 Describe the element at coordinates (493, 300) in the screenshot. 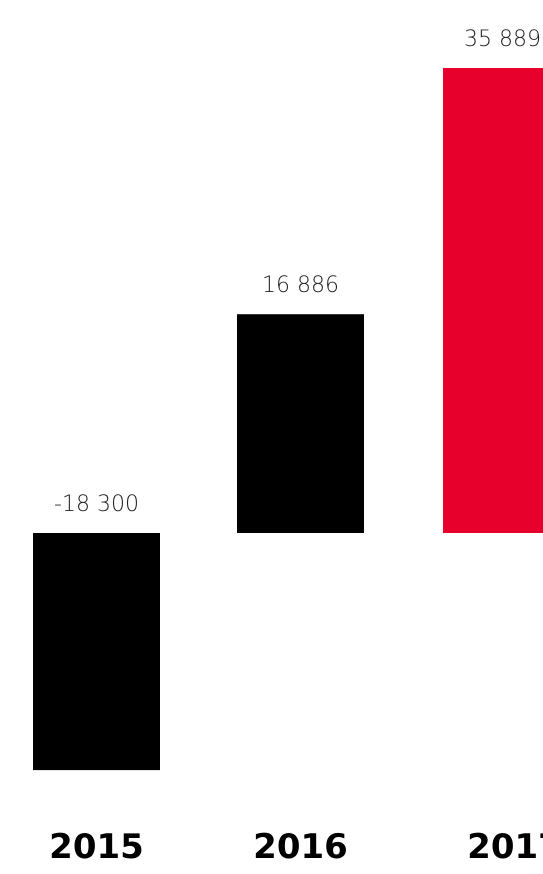

I see `bar-2017` at that location.